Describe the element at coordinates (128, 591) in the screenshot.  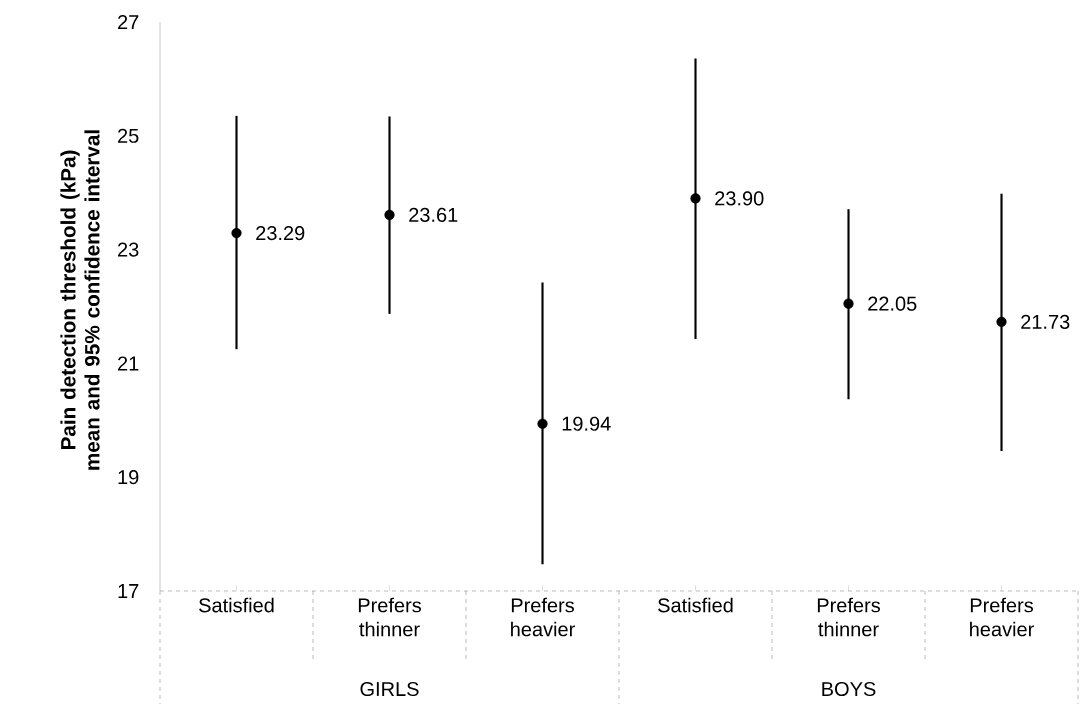
I see `y-tick-label: 17` at that location.